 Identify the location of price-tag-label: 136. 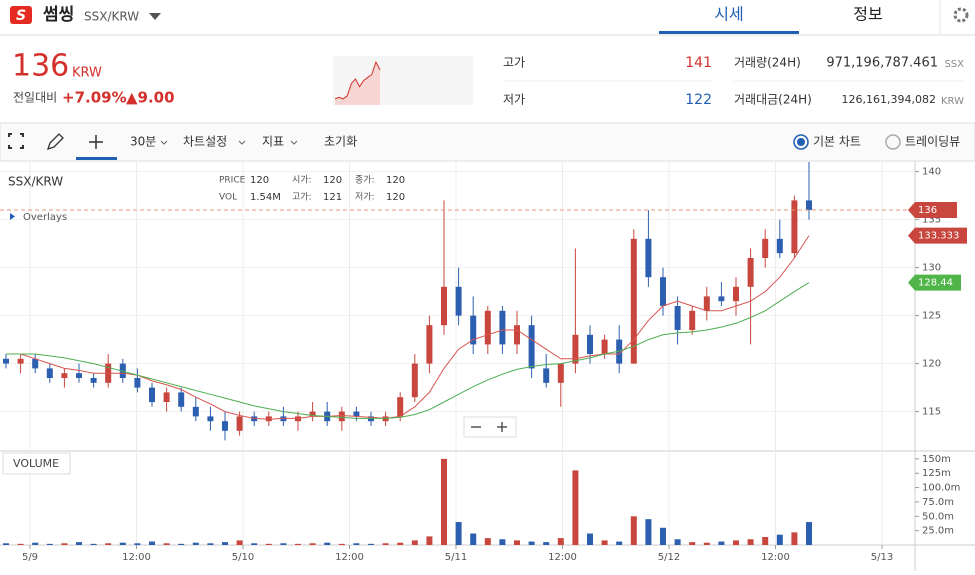
(927, 210).